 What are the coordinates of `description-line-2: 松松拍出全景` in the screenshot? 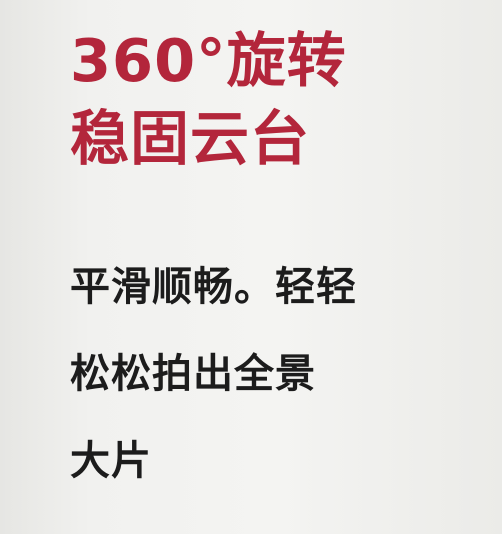 It's located at (193, 374).